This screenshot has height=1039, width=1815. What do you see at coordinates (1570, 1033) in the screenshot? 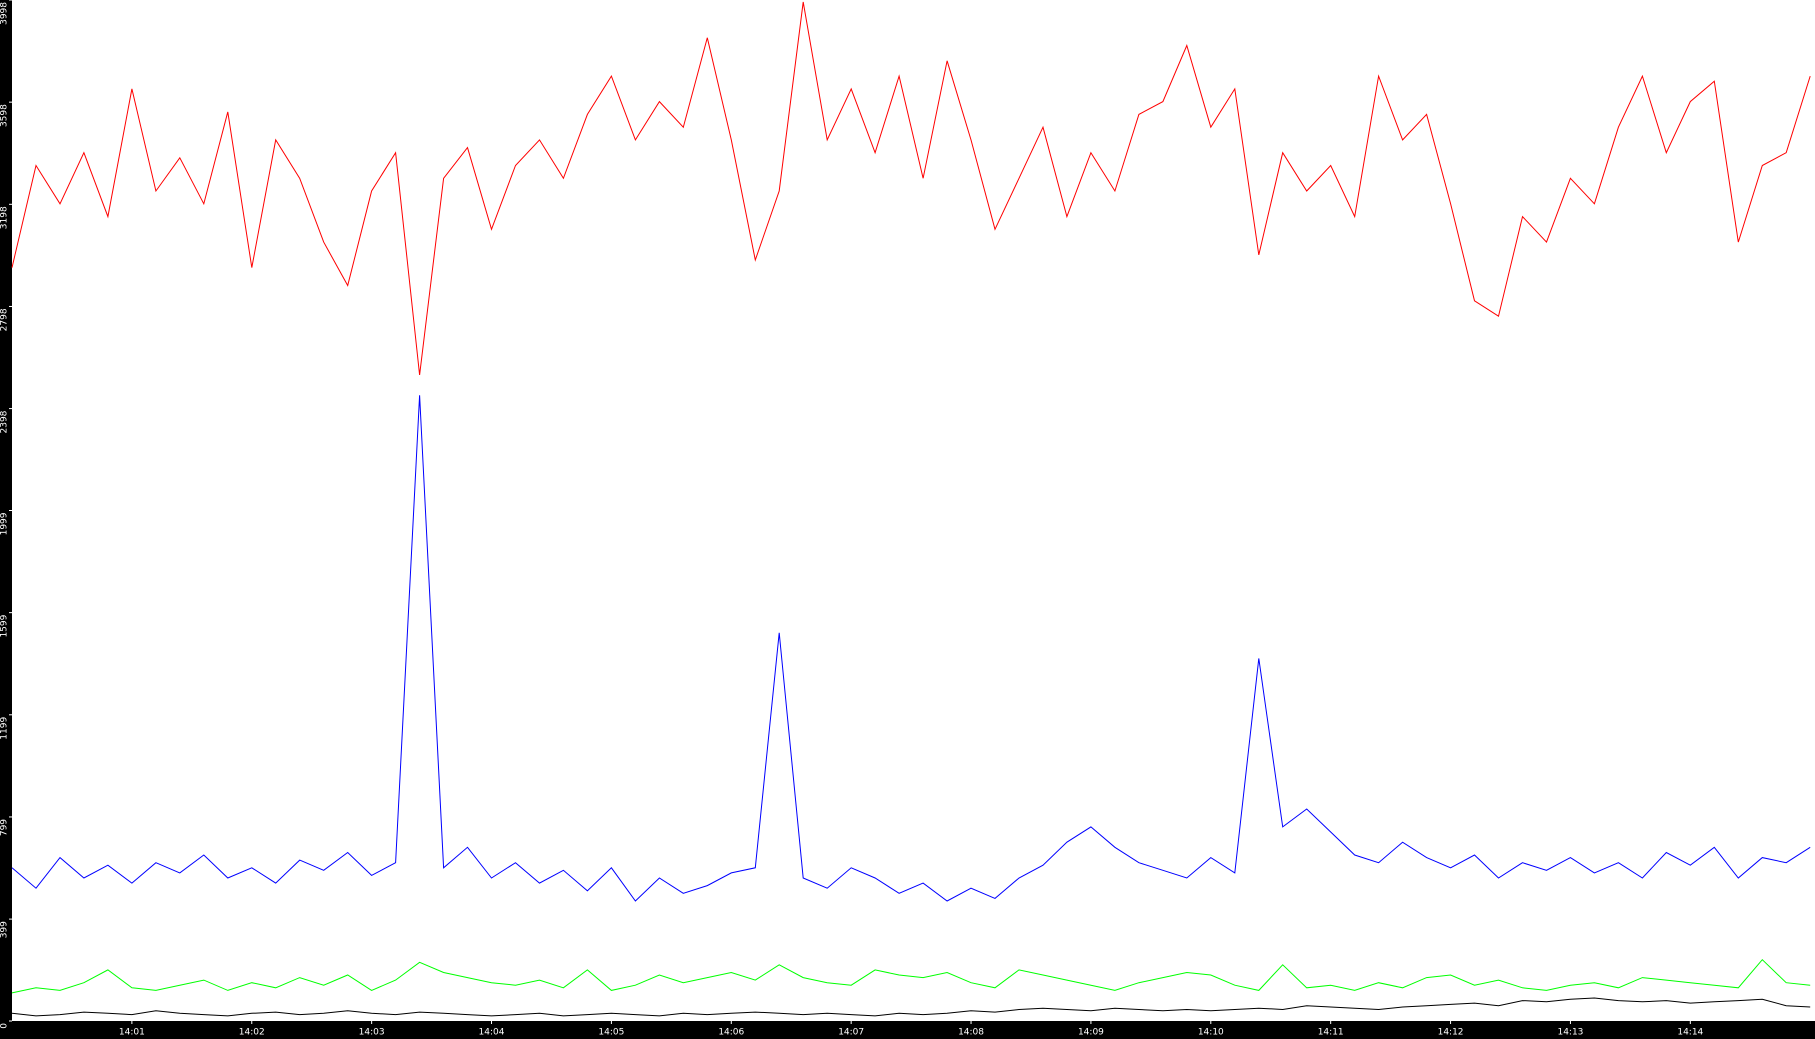
I see `x-tick-label: 14:13` at bounding box center [1570, 1033].